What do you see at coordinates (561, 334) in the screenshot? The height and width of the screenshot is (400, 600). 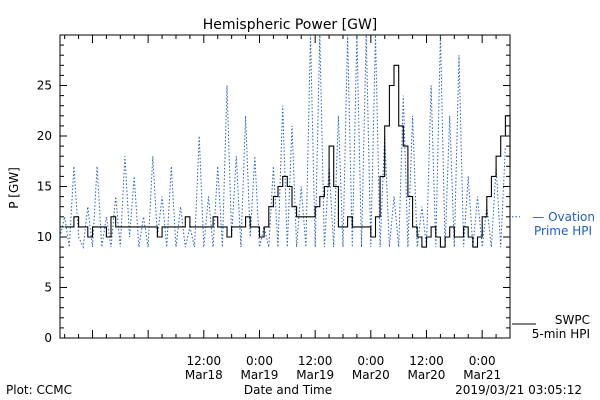 I see `legend-swpc-label: 5-min HPI` at bounding box center [561, 334].